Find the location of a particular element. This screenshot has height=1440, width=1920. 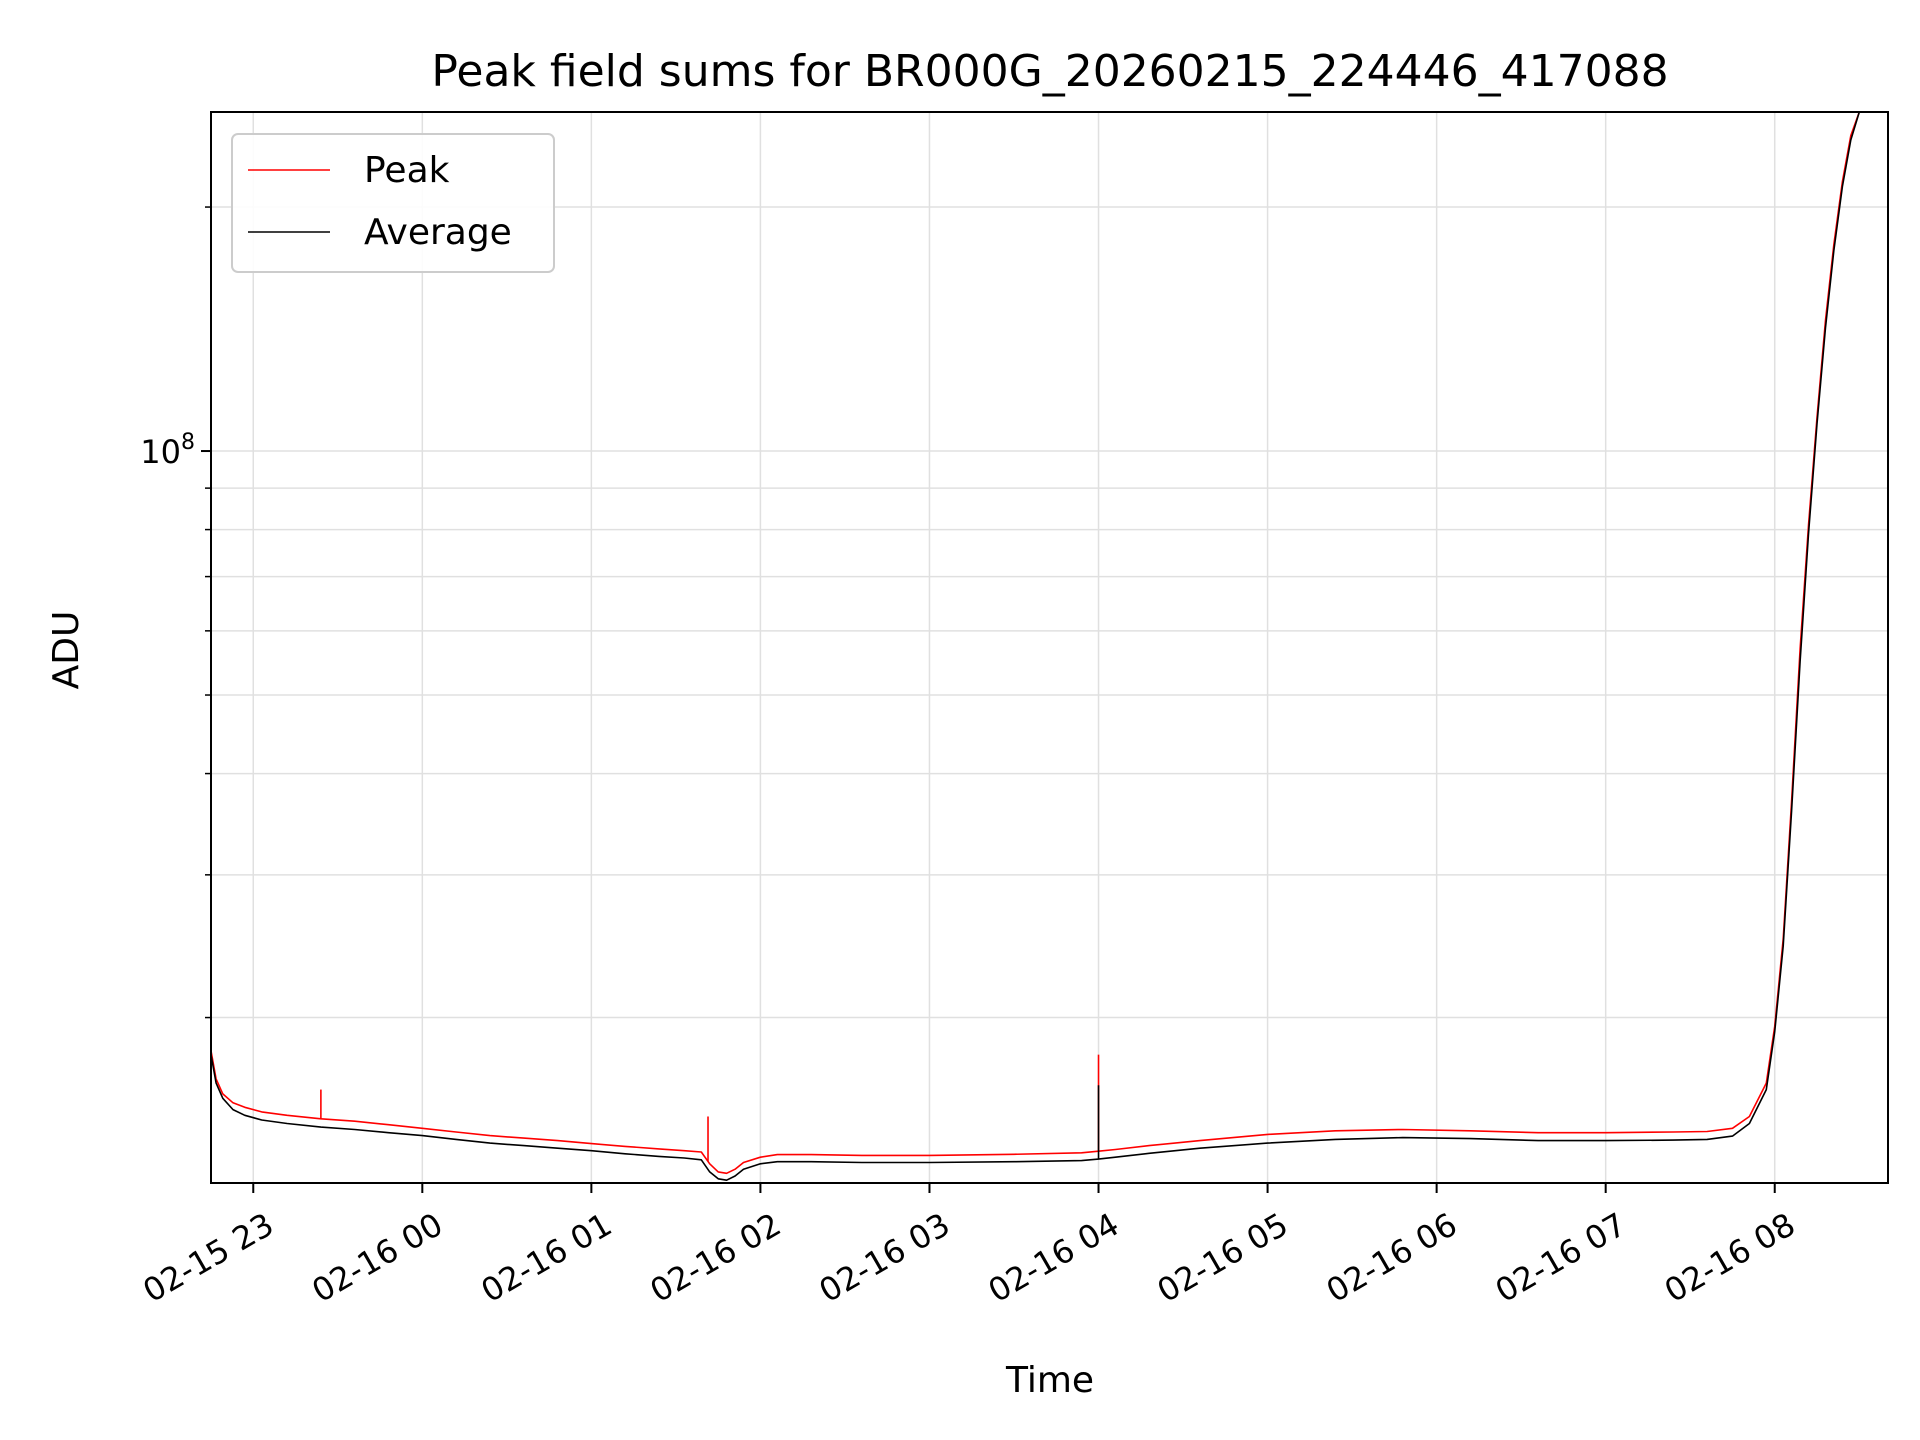

x-tick-label: 02-16 02 is located at coordinates (716, 1257).